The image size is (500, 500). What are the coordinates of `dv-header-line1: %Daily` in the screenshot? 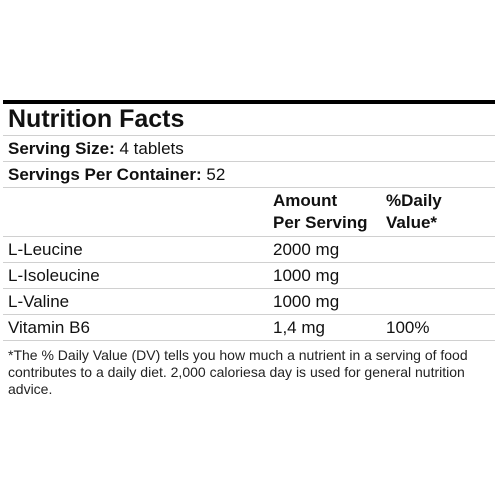 It's located at (414, 200).